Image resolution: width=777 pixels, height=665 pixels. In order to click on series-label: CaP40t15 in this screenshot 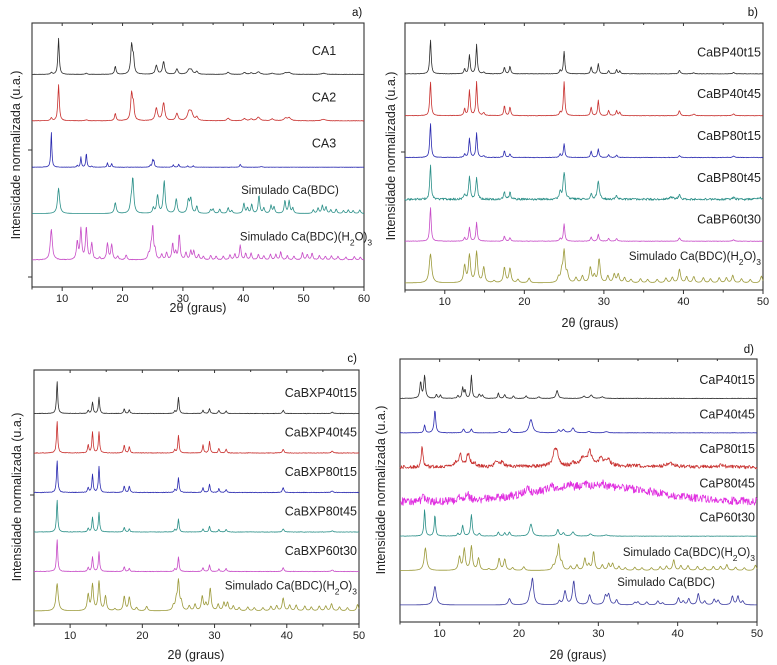, I will do `click(727, 380)`.